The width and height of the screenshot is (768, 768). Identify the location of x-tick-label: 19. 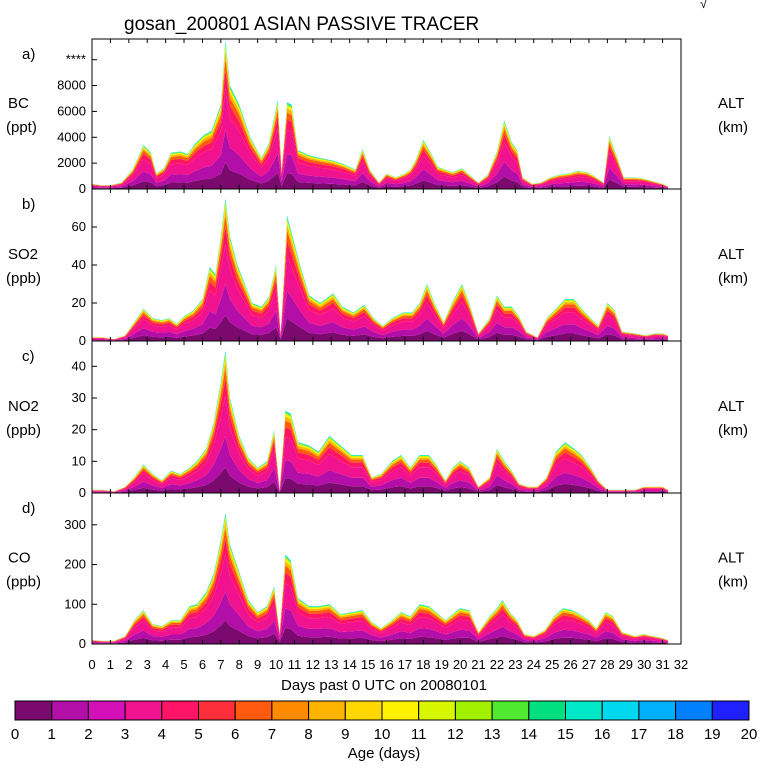
(441, 664).